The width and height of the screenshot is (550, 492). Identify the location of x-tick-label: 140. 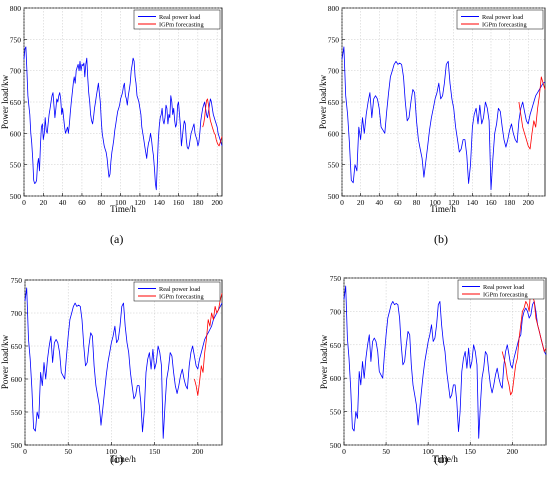
(160, 202).